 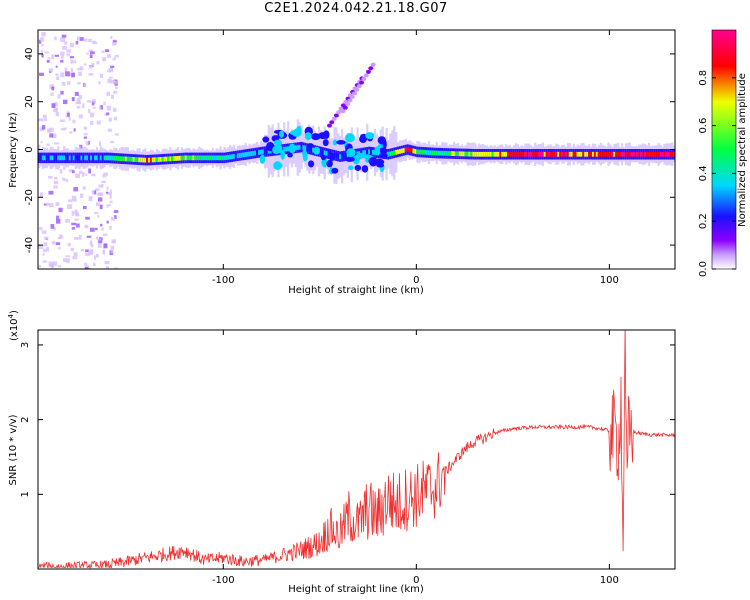 I want to click on spectrogram-x-tick-label: 100, so click(x=609, y=280).